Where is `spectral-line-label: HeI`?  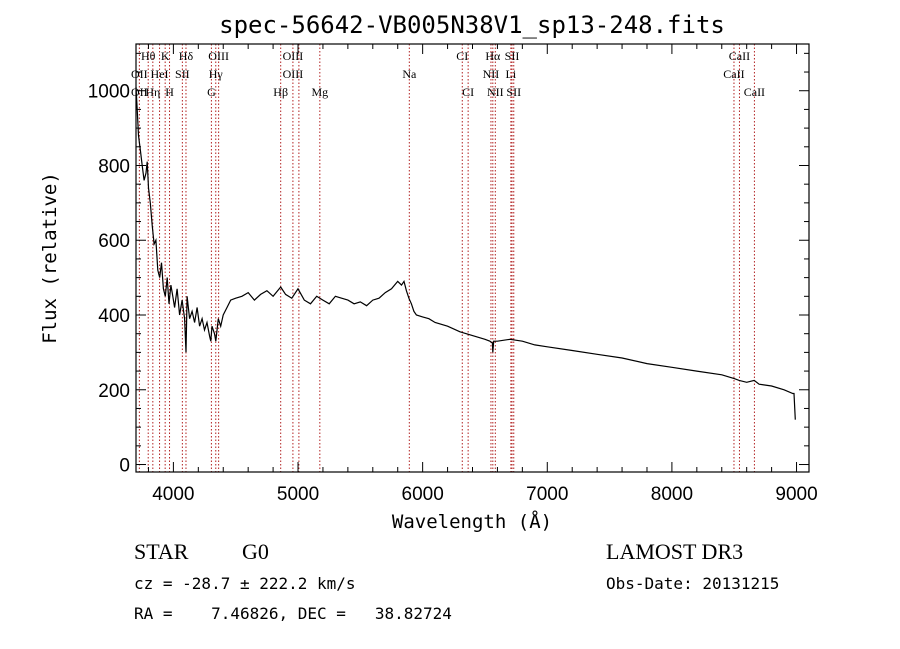 spectral-line-label: HeI is located at coordinates (160, 74).